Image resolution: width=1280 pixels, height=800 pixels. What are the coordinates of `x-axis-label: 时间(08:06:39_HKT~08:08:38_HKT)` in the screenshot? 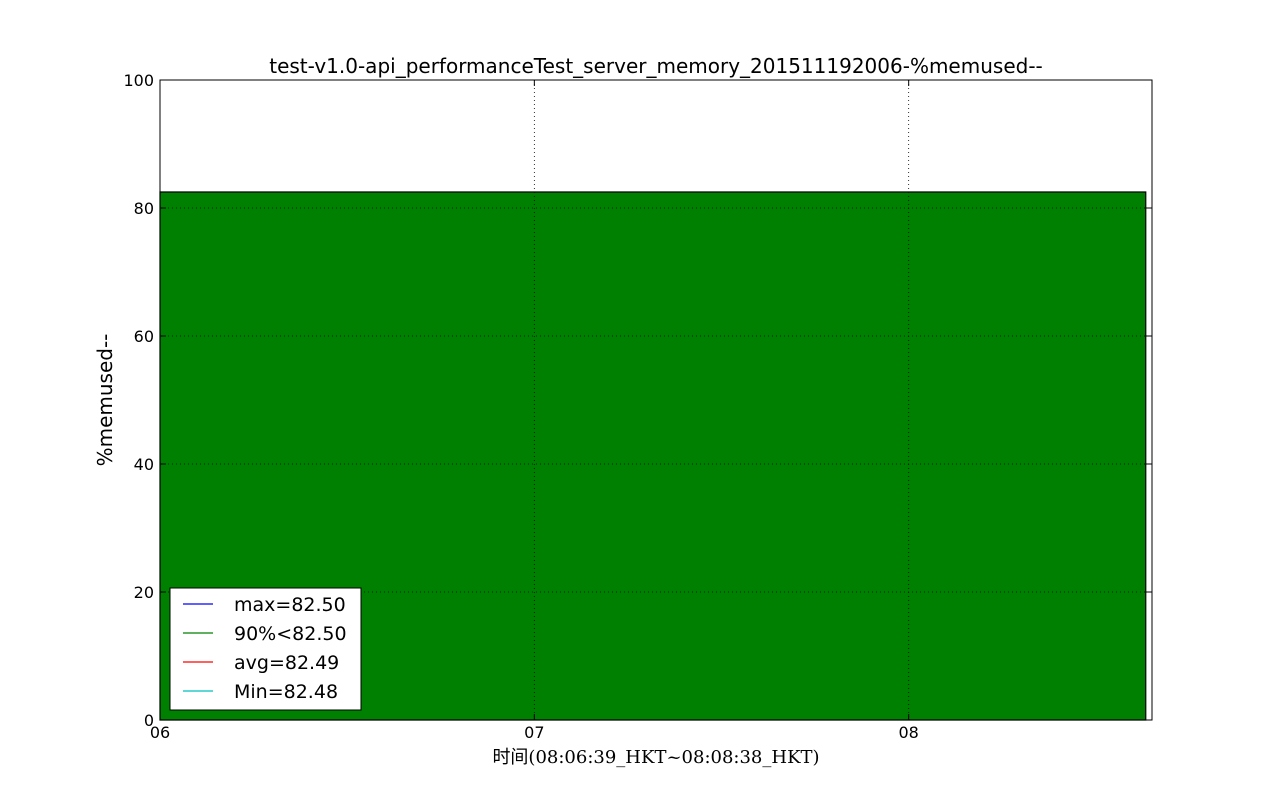 It's located at (655, 757).